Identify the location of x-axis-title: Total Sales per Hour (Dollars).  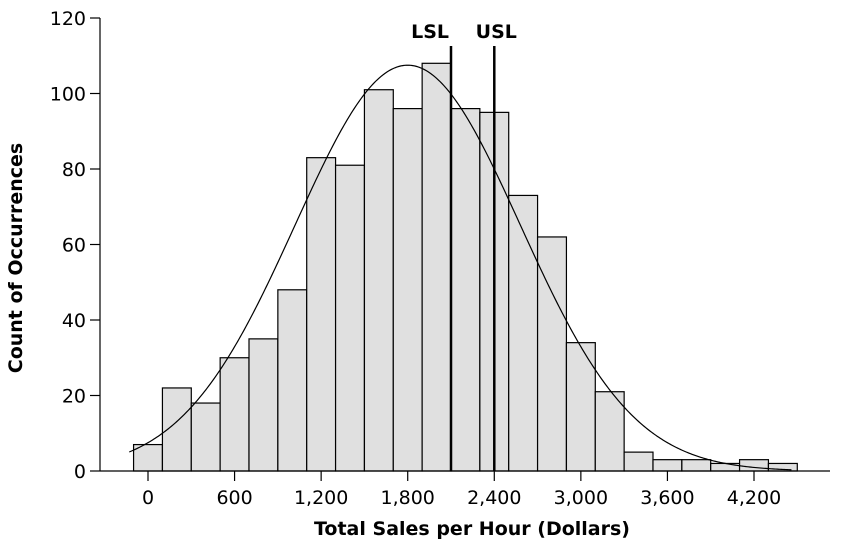
(472, 529).